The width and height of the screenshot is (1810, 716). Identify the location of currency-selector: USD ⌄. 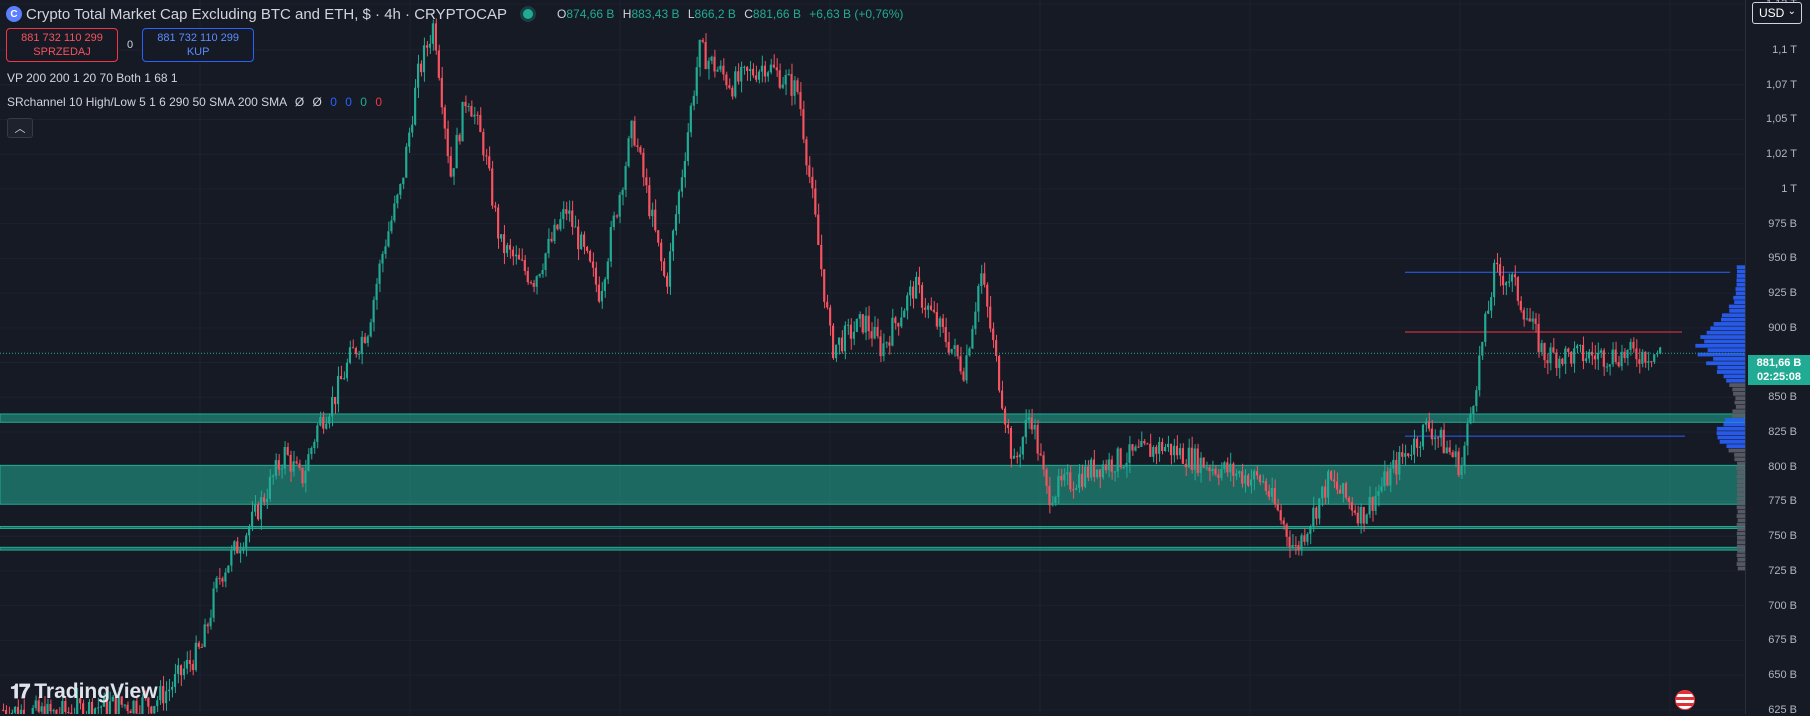
(1777, 13).